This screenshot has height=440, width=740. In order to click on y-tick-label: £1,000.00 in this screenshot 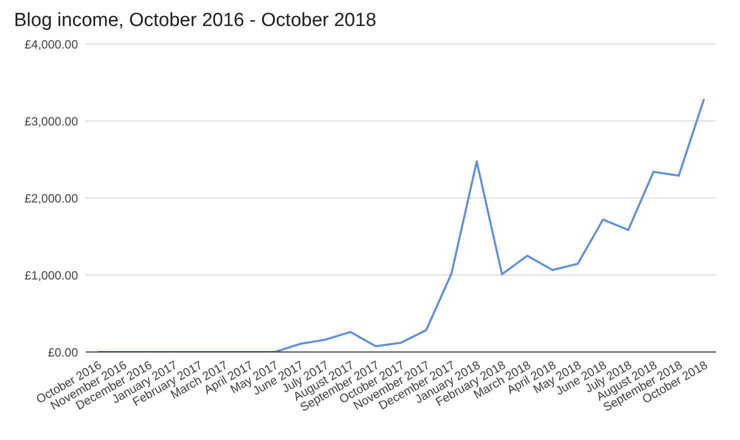, I will do `click(51, 275)`.